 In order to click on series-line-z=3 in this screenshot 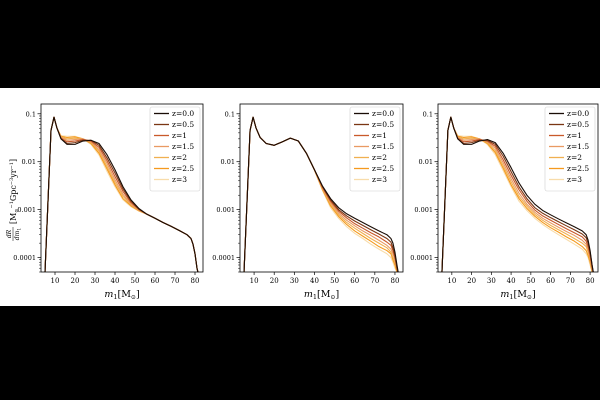, I will do `click(517, 194)`.